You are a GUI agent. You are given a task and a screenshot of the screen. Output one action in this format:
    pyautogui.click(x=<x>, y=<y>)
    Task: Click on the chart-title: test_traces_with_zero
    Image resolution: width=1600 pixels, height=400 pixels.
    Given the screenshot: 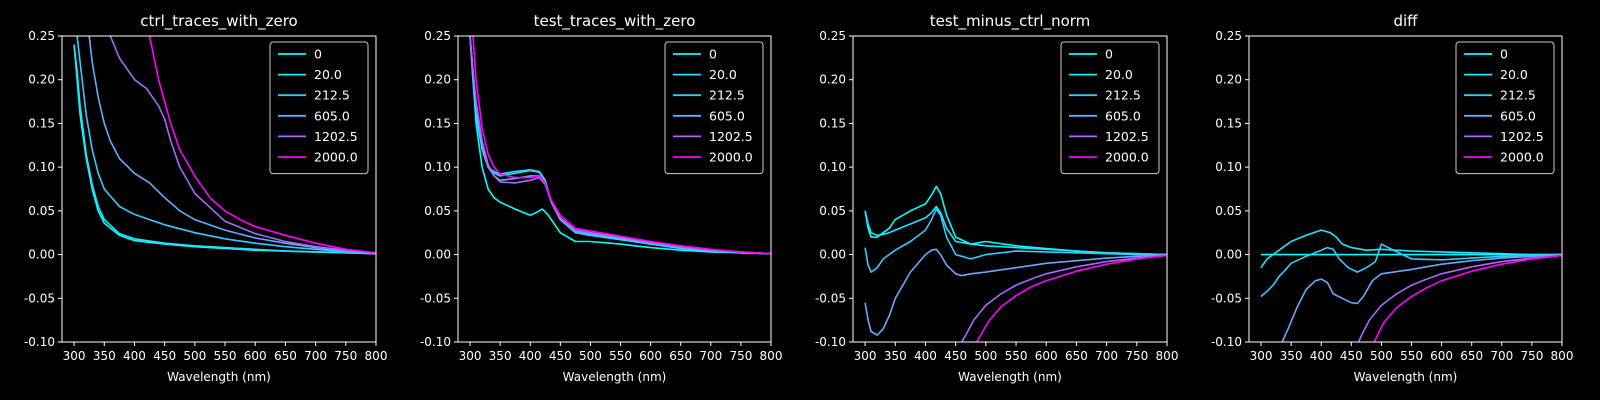 What is the action you would take?
    pyautogui.click(x=615, y=21)
    